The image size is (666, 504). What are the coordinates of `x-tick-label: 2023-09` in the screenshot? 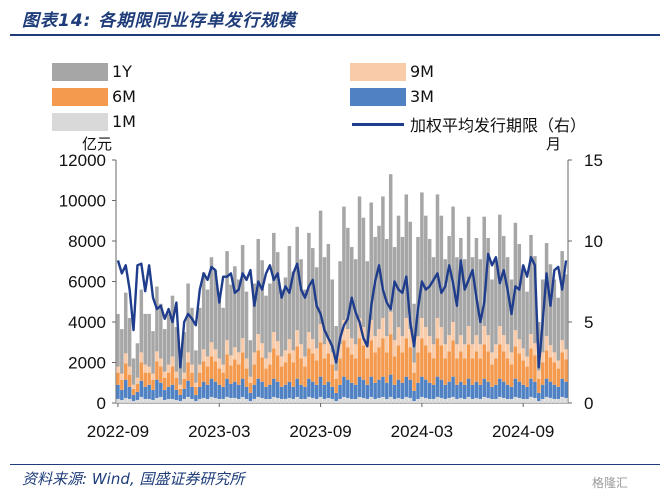 It's located at (320, 431).